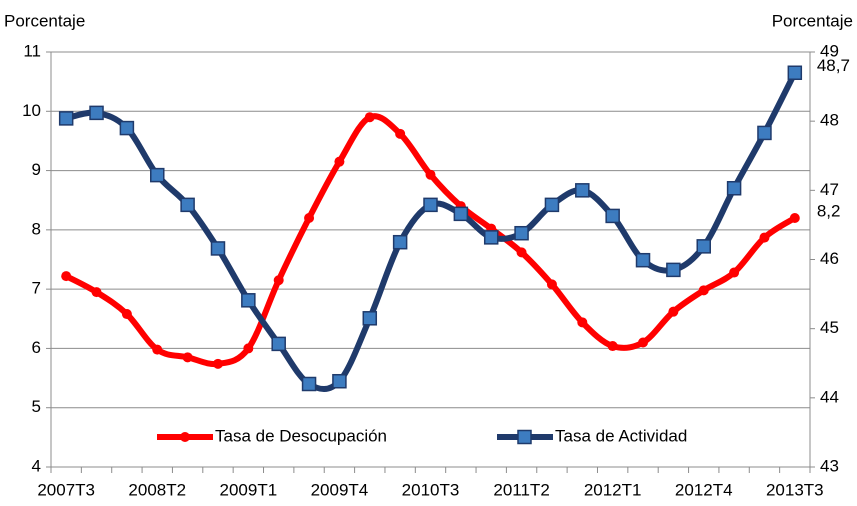 The image size is (857, 506). I want to click on y2-tick-label: 43, so click(829, 465).